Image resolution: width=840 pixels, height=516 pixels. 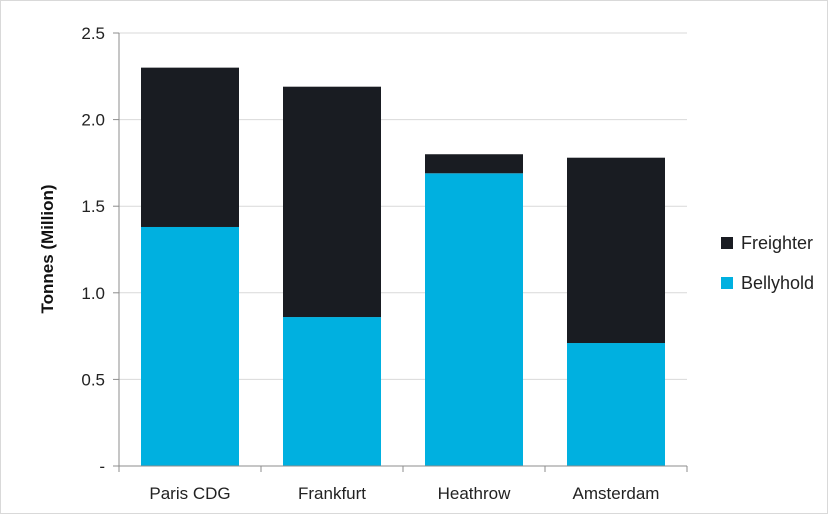 What do you see at coordinates (727, 283) in the screenshot?
I see `legend-swatch-bellyhold` at bounding box center [727, 283].